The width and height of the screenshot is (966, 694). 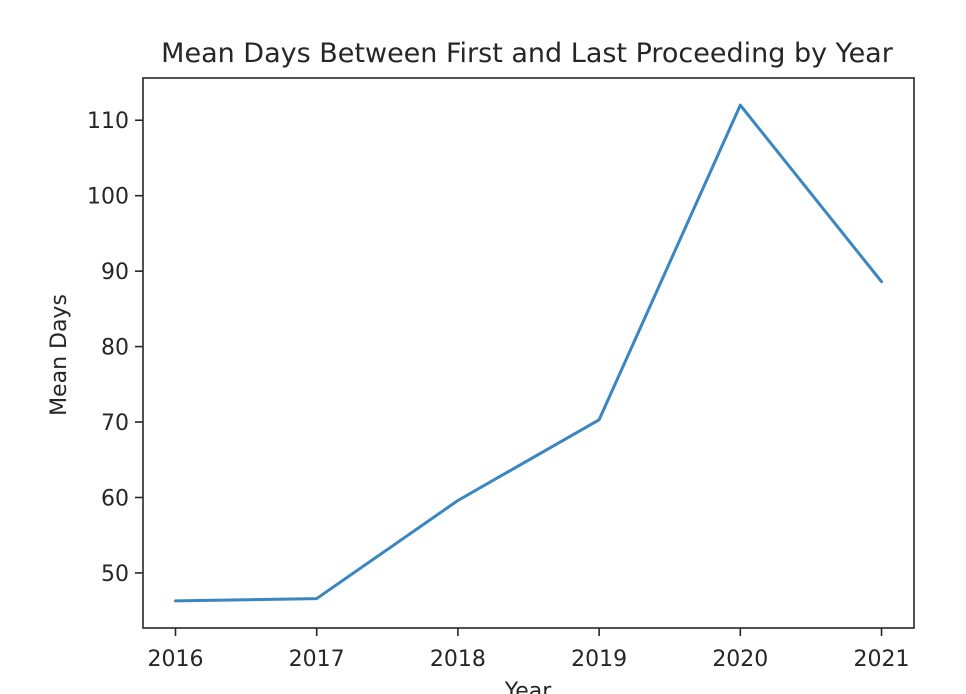 I want to click on x-tick-label: 2016, so click(x=175, y=659).